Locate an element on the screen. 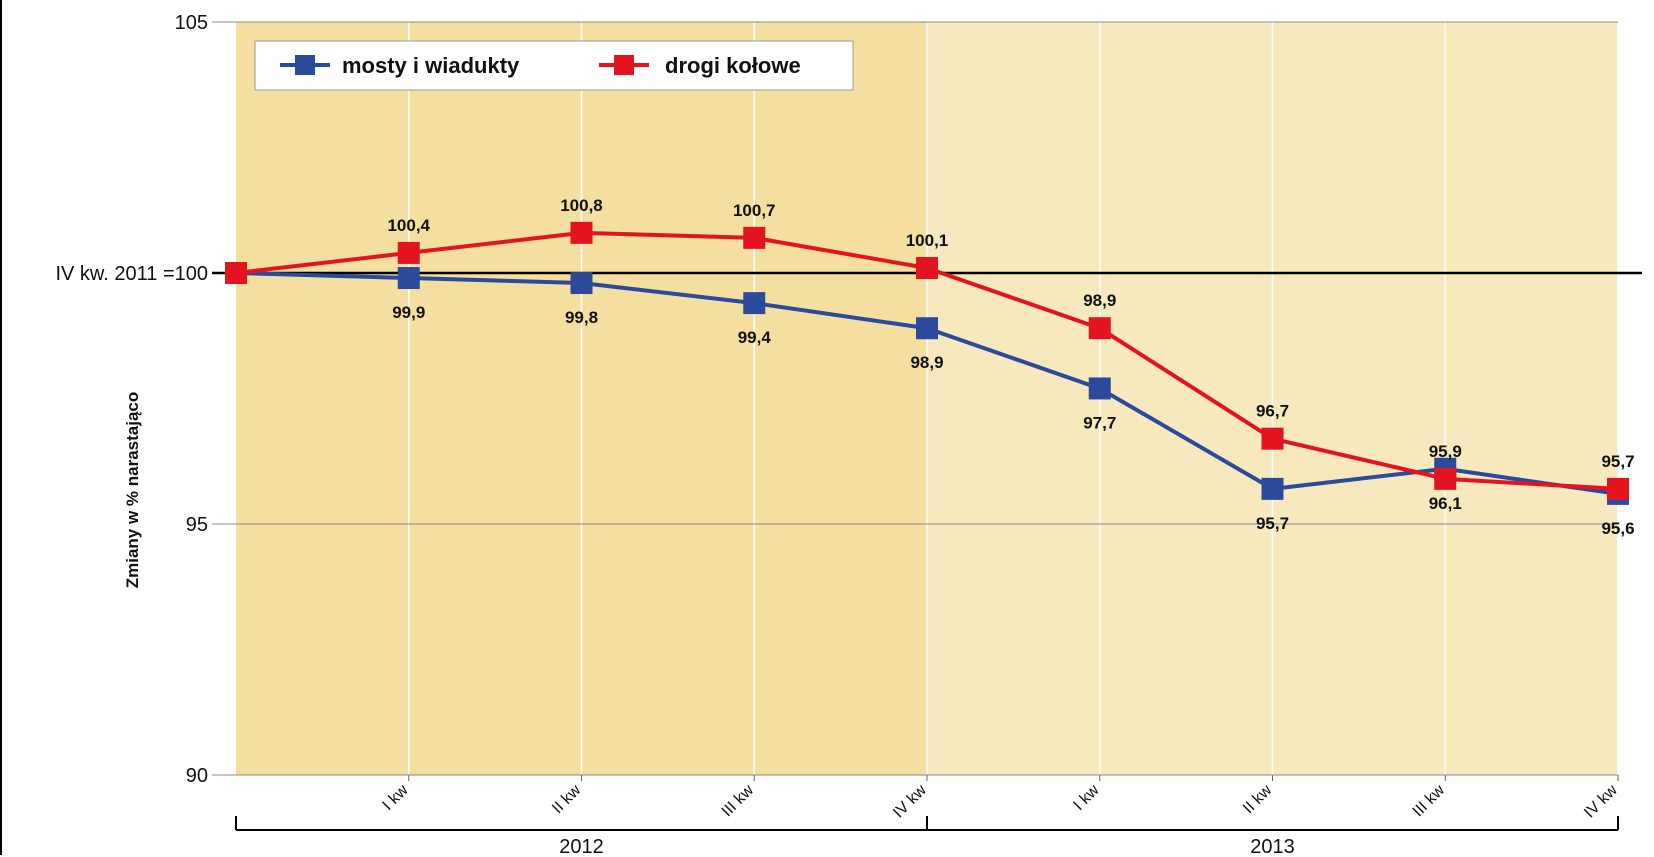 The image size is (1654, 857). data-label: 95,6 is located at coordinates (1617, 528).